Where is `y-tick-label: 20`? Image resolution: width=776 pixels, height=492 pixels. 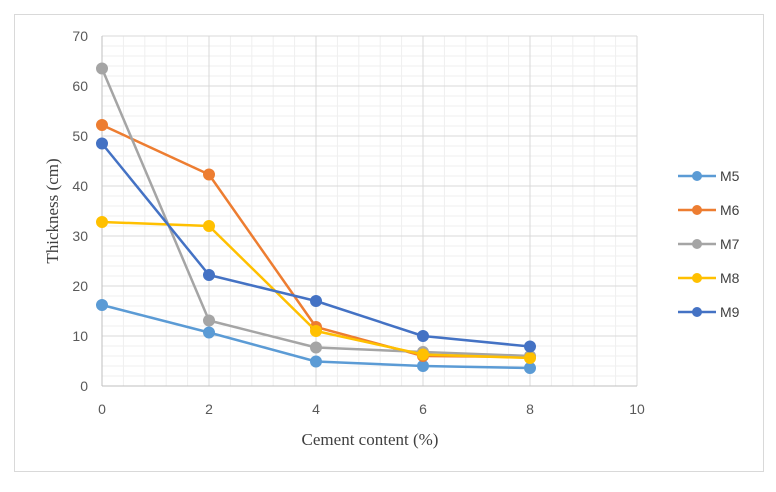
y-tick-label: 20 is located at coordinates (80, 286).